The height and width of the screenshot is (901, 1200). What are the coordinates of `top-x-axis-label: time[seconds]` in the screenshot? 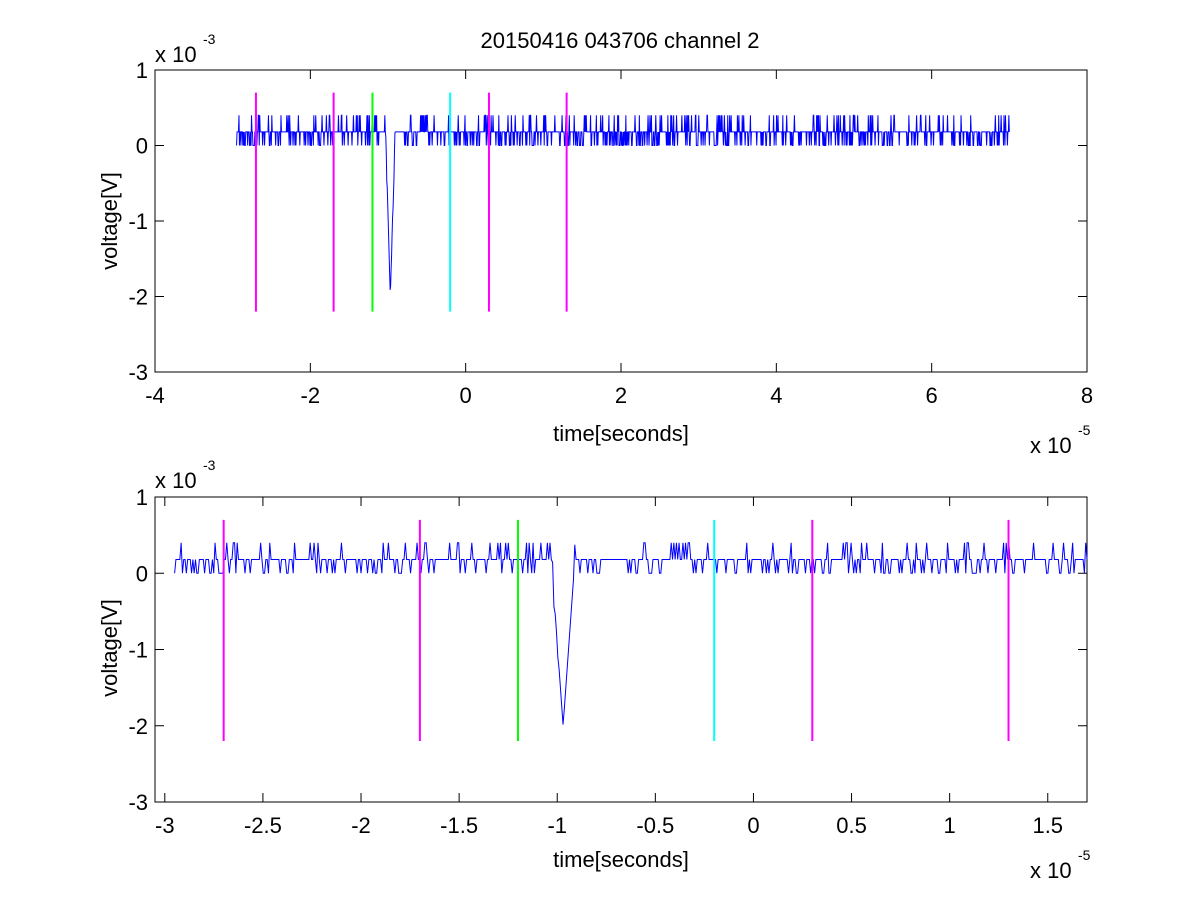 It's located at (621, 433).